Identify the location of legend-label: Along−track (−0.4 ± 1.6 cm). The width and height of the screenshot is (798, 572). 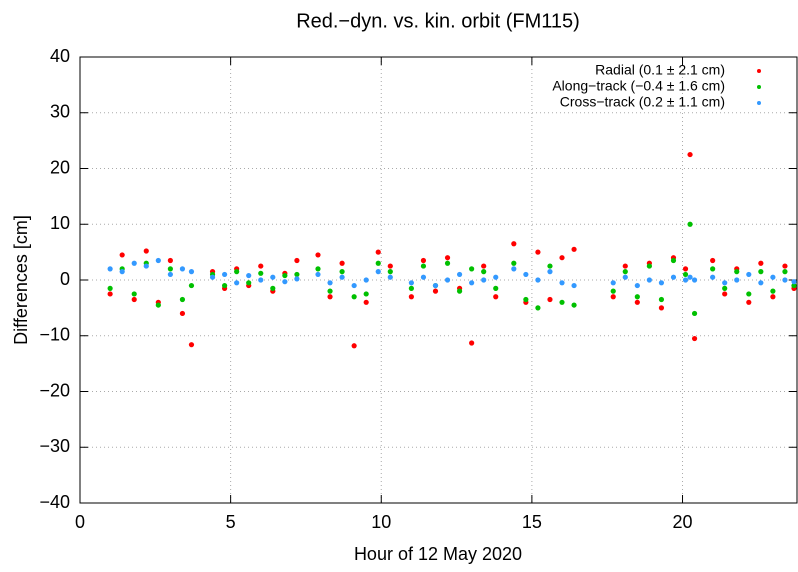
(638, 86).